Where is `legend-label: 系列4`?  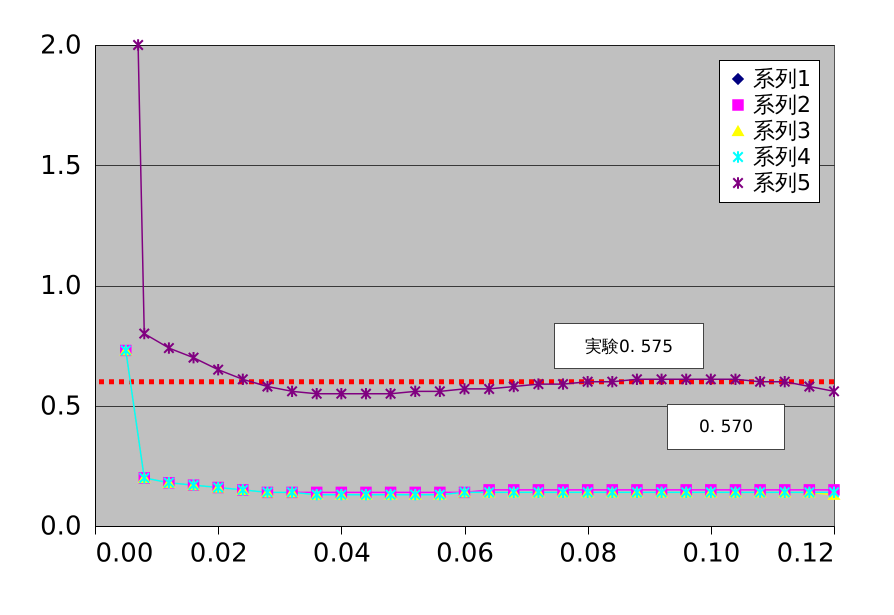 legend-label: 系列4 is located at coordinates (782, 157).